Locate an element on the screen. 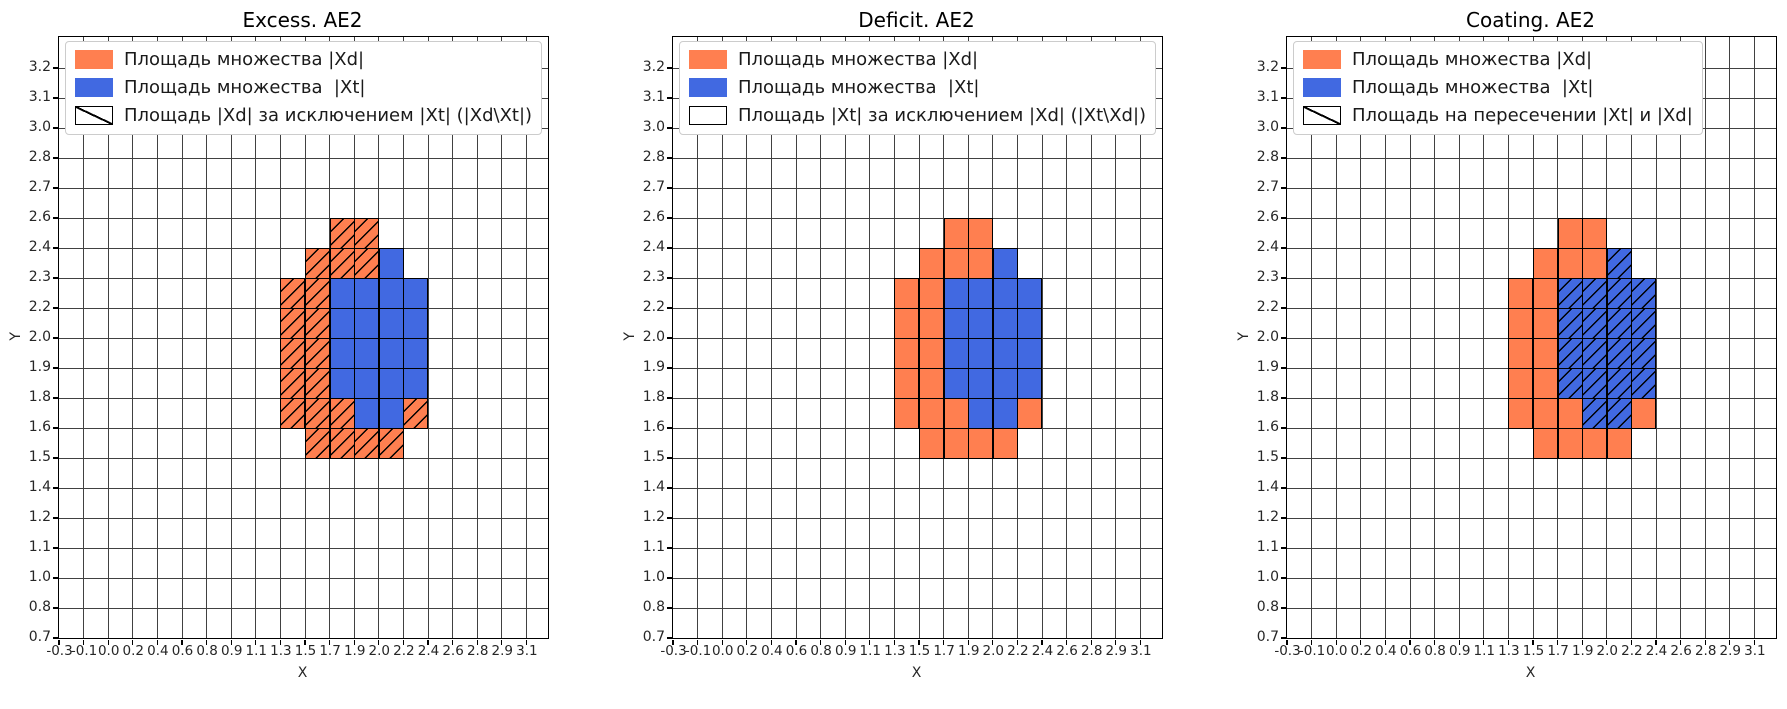 This screenshot has height=709, width=1787. x-tick-label: 0.8 is located at coordinates (821, 651).